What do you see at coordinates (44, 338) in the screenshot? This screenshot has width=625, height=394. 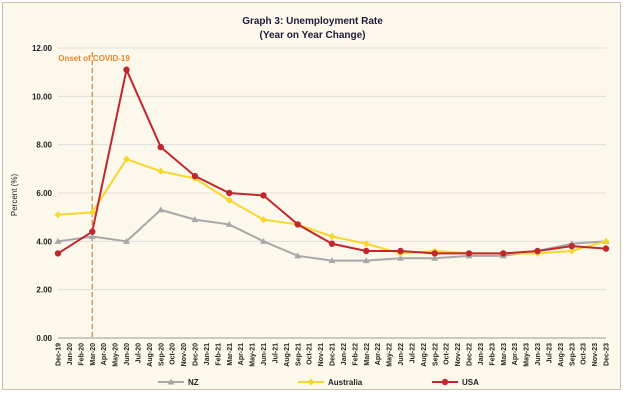 I see `y-tick-label: 0.00` at bounding box center [44, 338].